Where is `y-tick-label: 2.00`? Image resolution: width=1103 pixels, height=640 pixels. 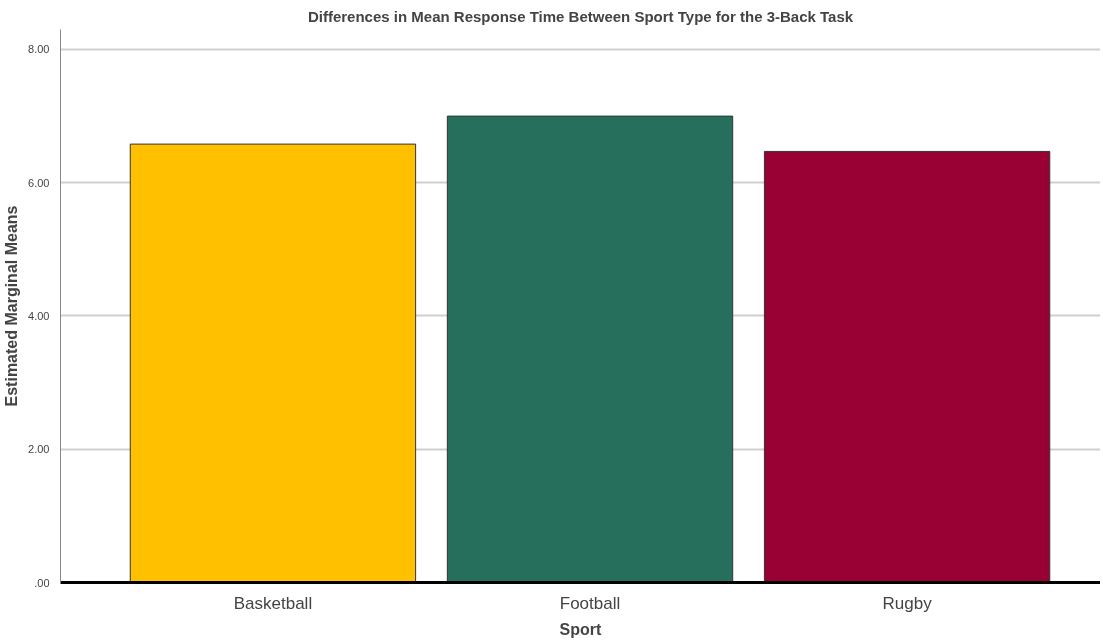
y-tick-label: 2.00 is located at coordinates (39, 449).